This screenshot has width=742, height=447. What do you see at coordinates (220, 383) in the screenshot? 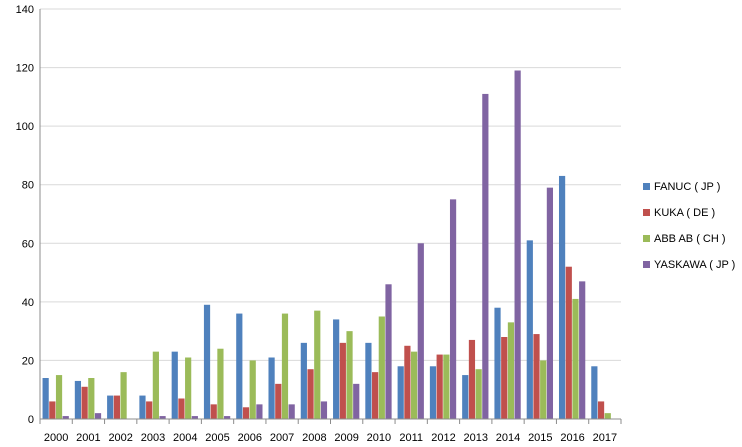
I see `bar-abb-2005` at bounding box center [220, 383].